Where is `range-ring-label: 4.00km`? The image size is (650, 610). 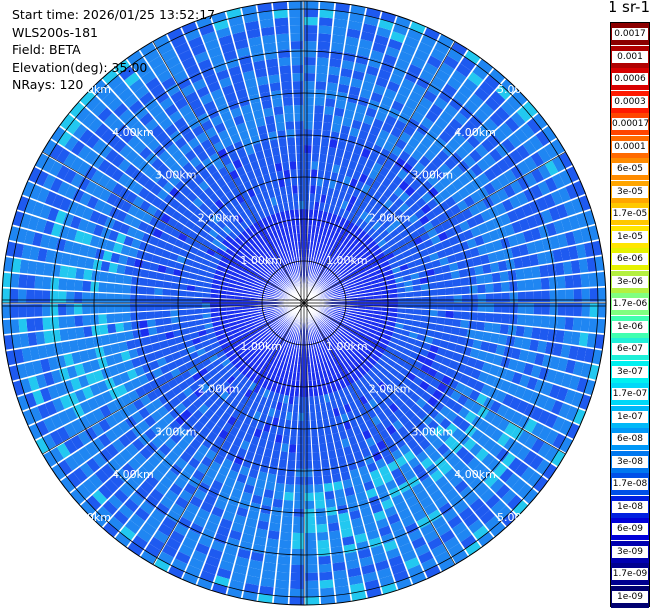 range-ring-label: 4.00km is located at coordinates (475, 474).